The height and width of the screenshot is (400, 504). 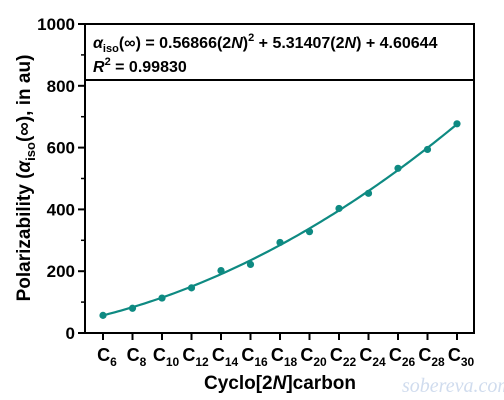 What do you see at coordinates (372, 357) in the screenshot?
I see `x-tick-label: C24` at bounding box center [372, 357].